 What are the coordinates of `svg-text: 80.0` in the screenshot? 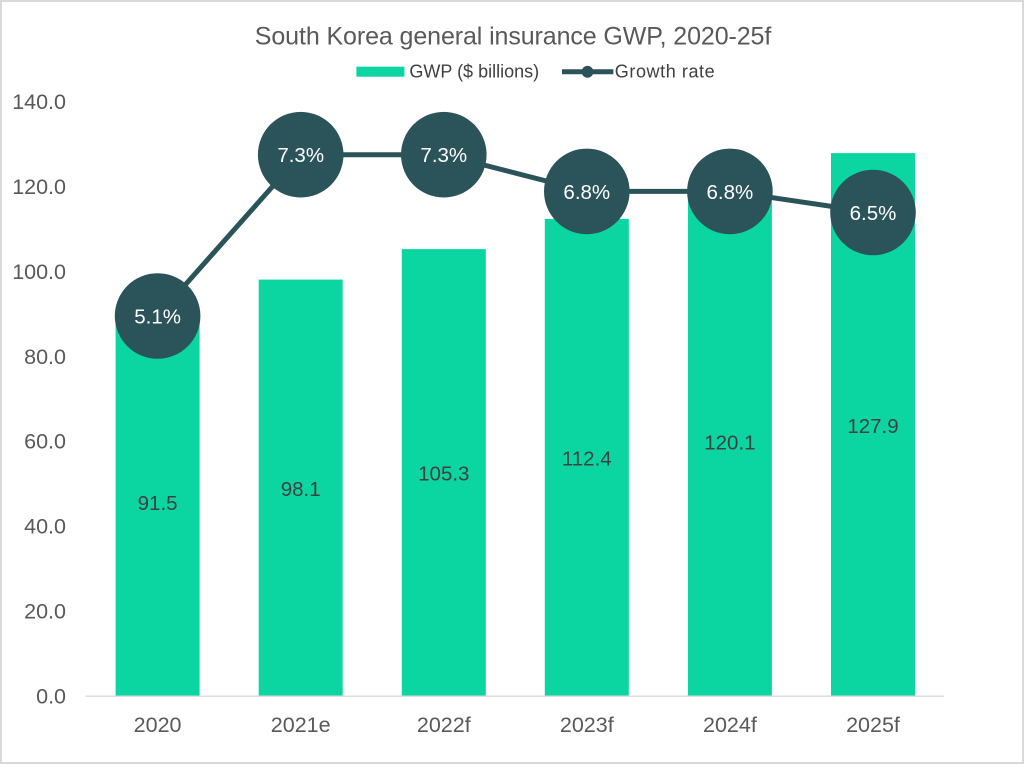 It's located at (45, 357).